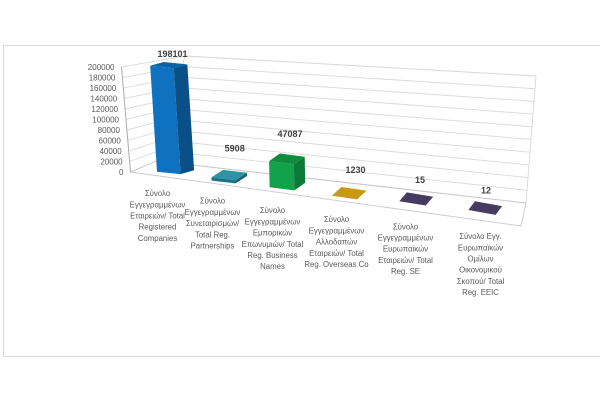  I want to click on svg-text: 47087, so click(289, 134).